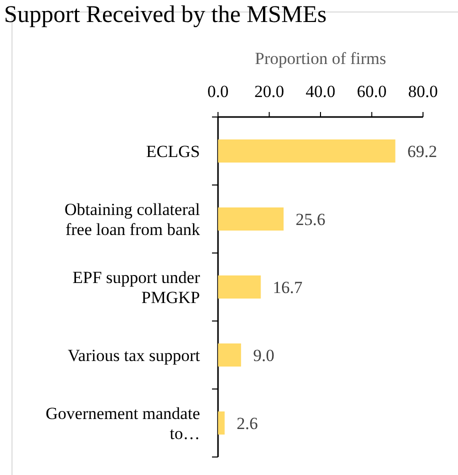 This screenshot has height=475, width=458. What do you see at coordinates (371, 91) in the screenshot?
I see `x-tick-label: 60.0` at bounding box center [371, 91].